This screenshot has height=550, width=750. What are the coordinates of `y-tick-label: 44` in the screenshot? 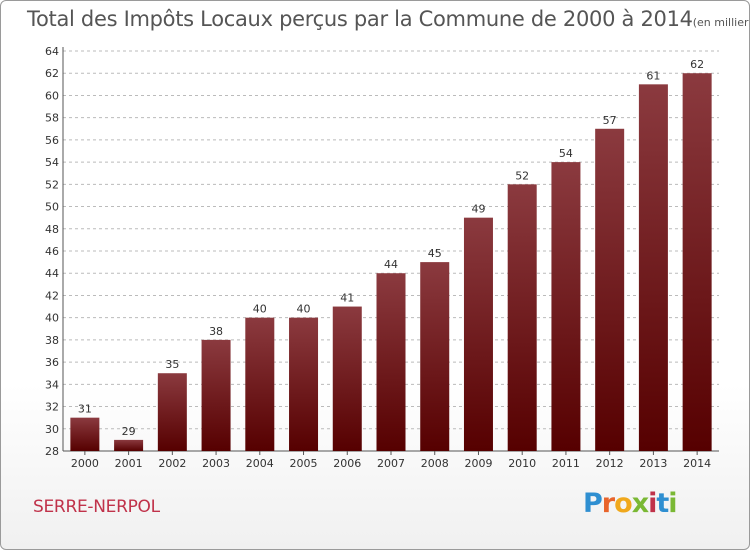 It's located at (52, 273).